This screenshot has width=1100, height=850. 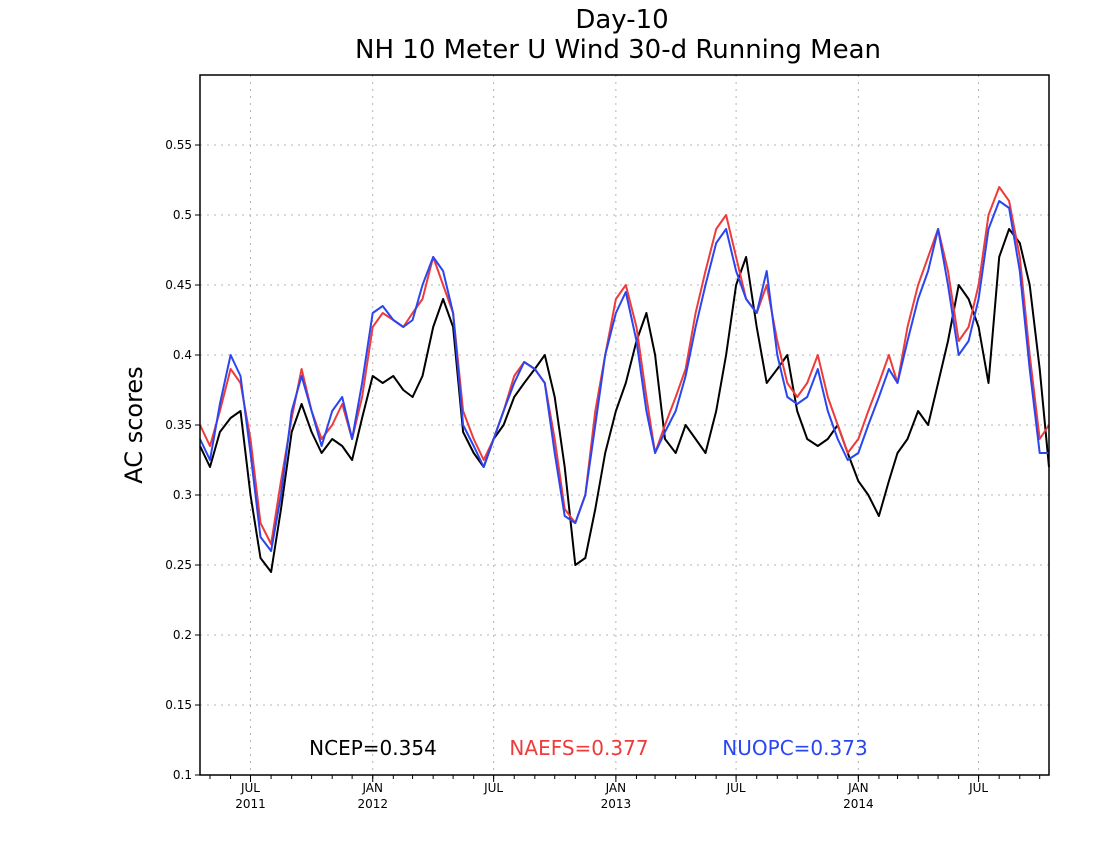 I want to click on y-tick-label: 0.4, so click(x=182, y=355).